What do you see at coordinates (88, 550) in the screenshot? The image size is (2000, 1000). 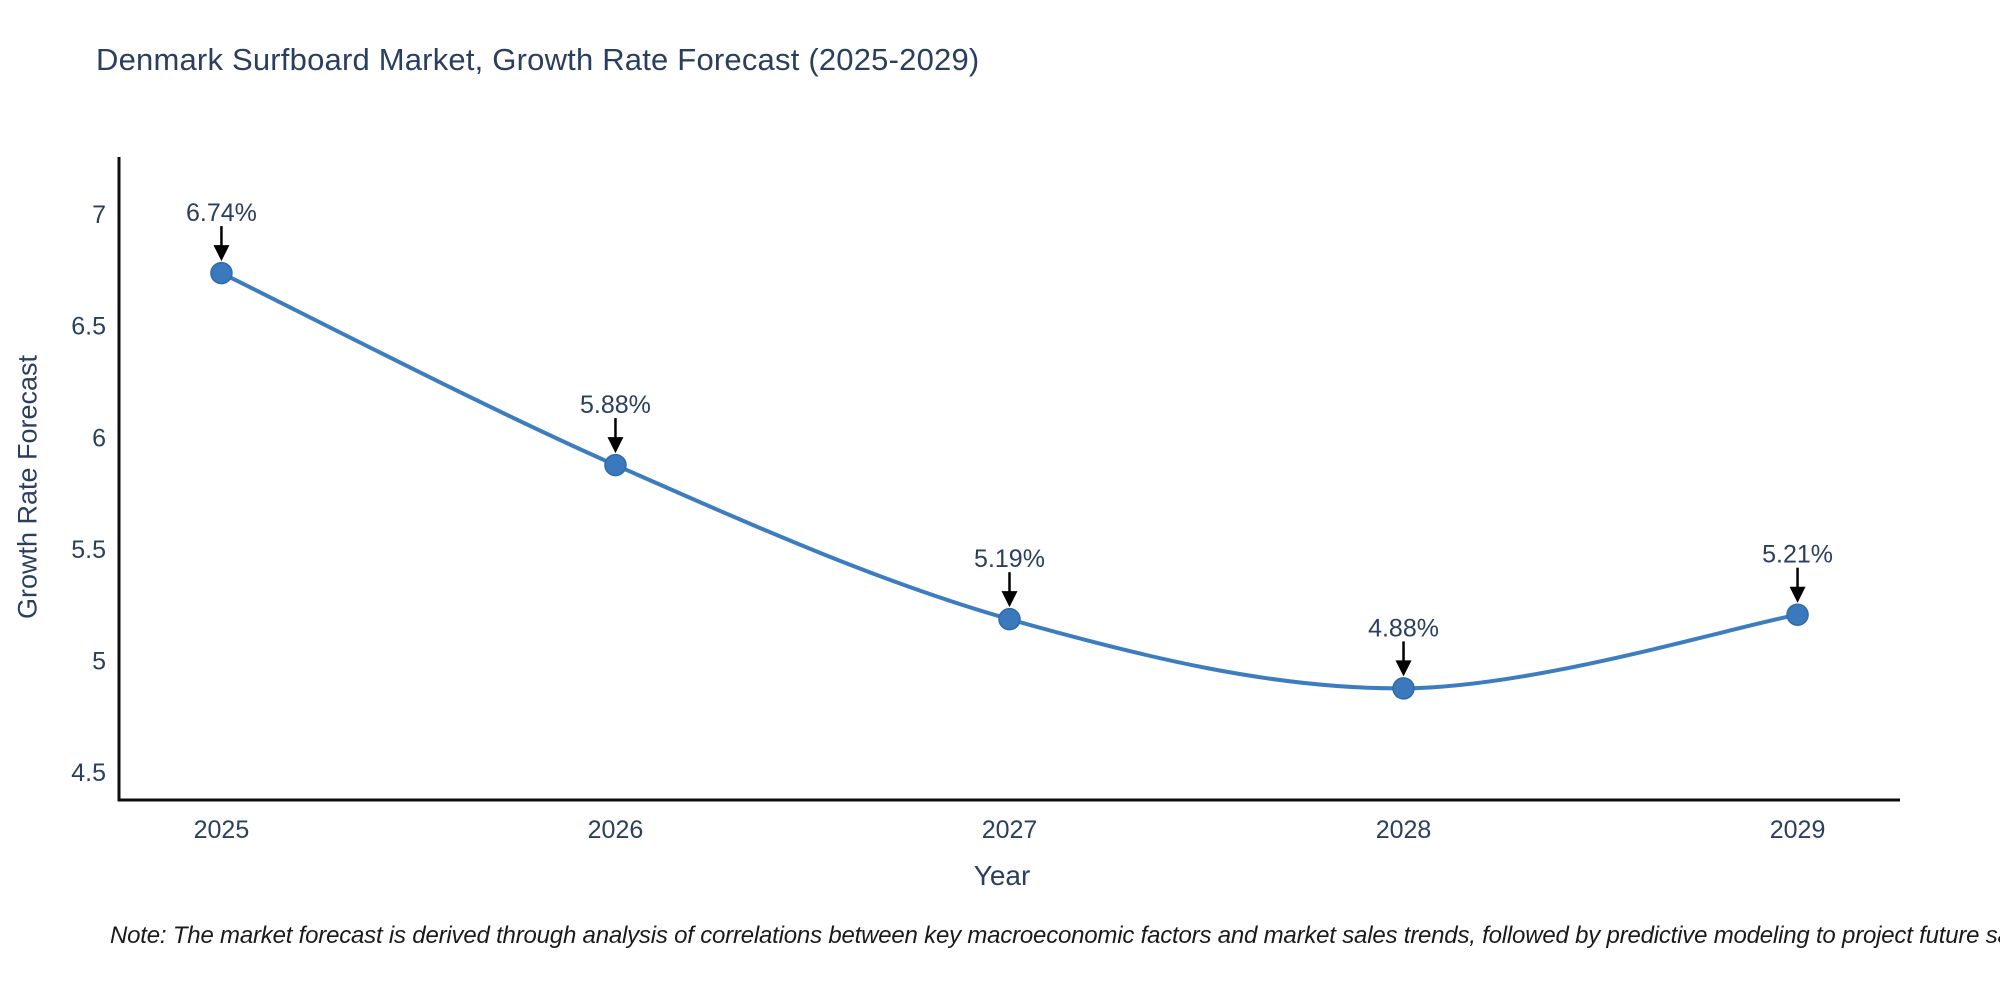 I see `y-tick-label: 5.5` at bounding box center [88, 550].